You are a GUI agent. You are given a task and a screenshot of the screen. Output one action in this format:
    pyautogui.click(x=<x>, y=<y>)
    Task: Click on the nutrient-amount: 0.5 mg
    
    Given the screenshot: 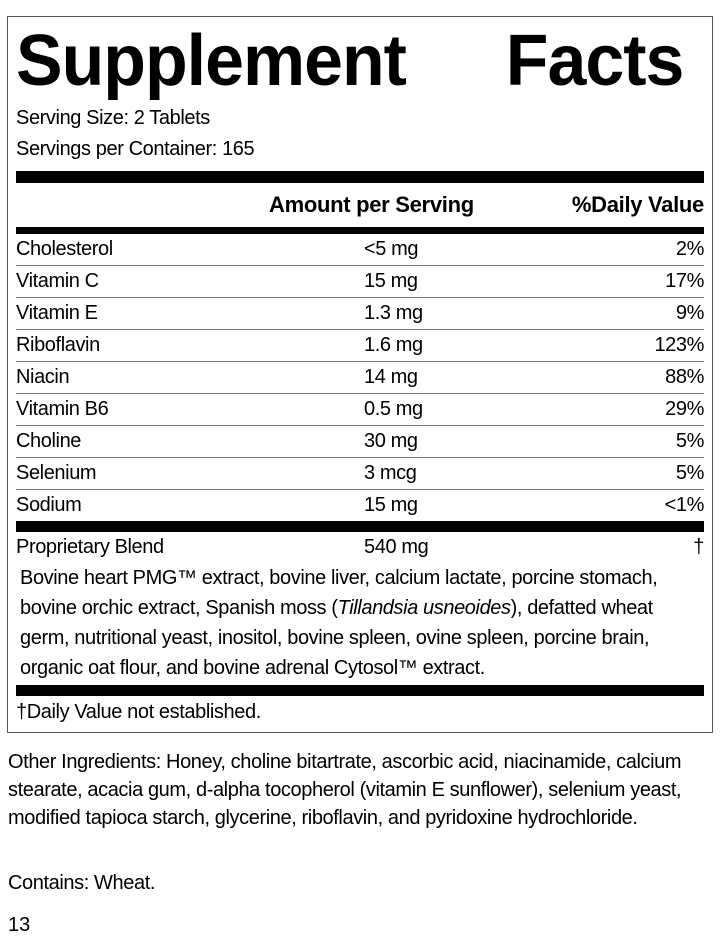 What is the action you would take?
    pyautogui.click(x=393, y=409)
    